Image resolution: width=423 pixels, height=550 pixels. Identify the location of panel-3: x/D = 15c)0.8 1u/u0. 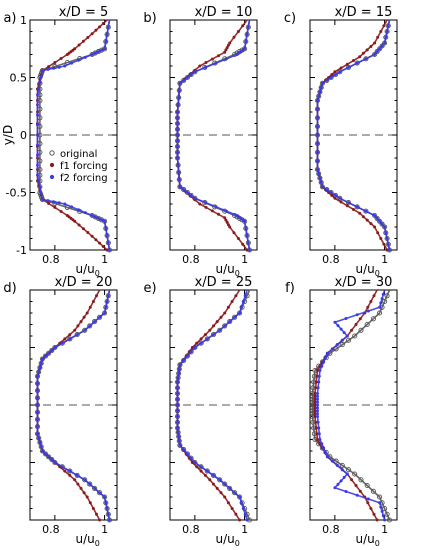
(341, 141).